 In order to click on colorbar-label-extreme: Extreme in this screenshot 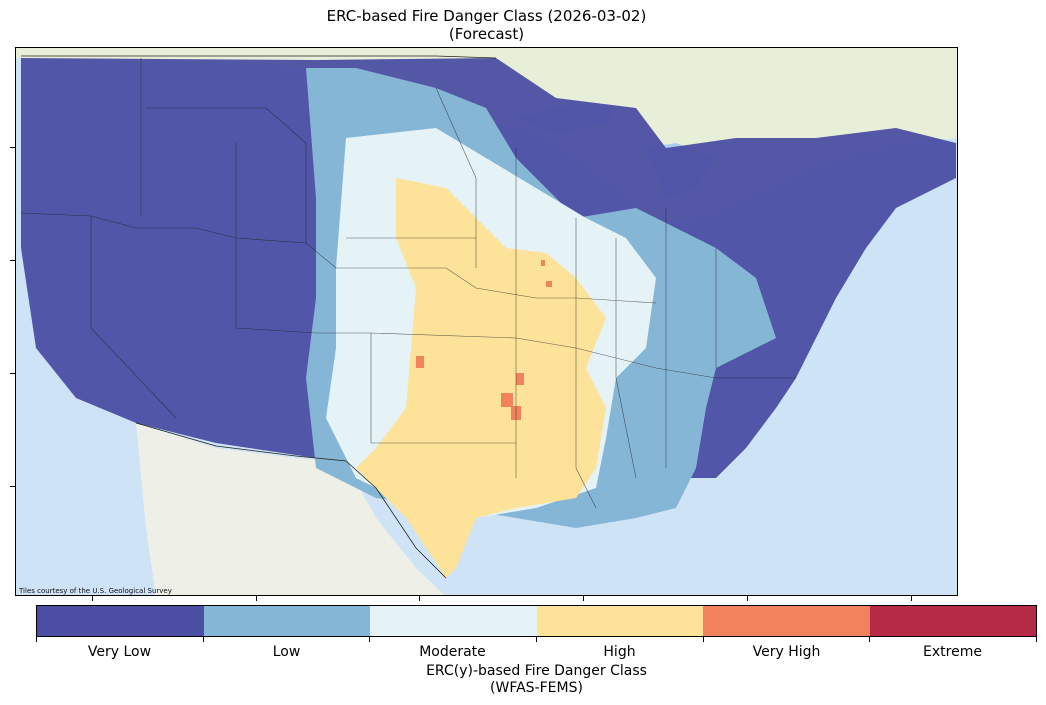, I will do `click(952, 652)`.